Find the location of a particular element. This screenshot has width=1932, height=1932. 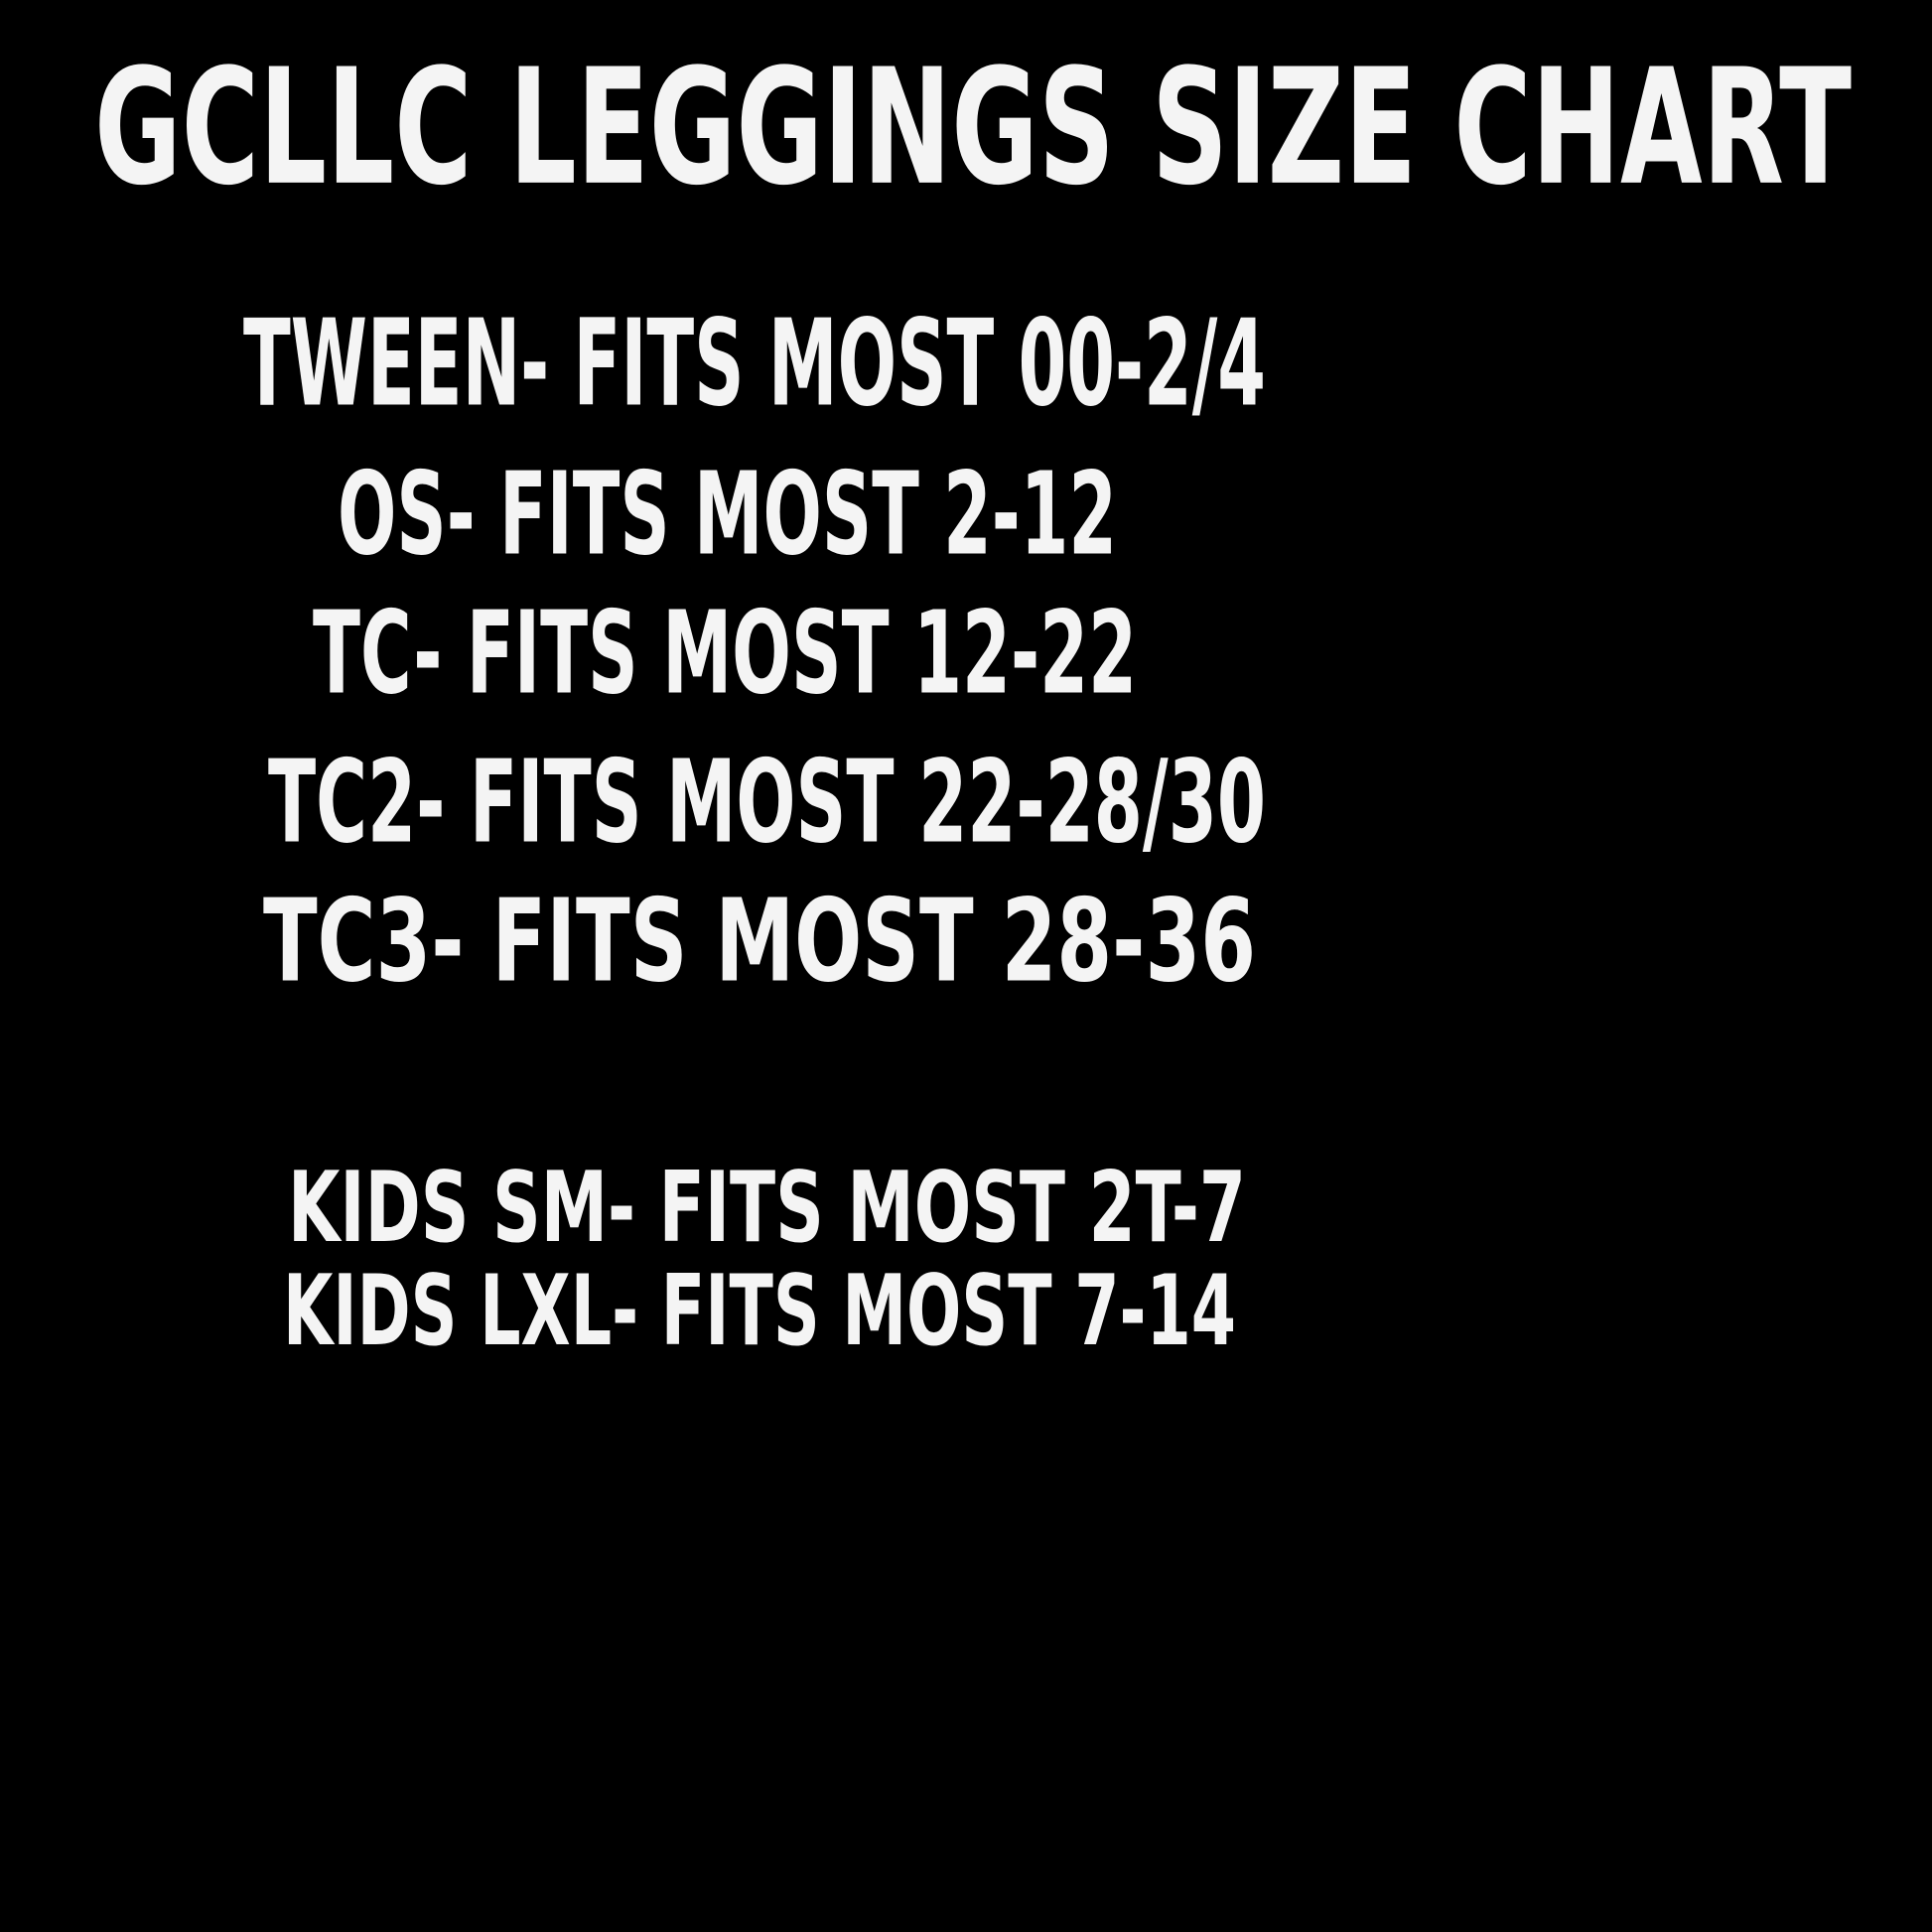

size-line-kids-sm: KIDS SM- FITS MOST 2T-7 is located at coordinates (767, 1208).